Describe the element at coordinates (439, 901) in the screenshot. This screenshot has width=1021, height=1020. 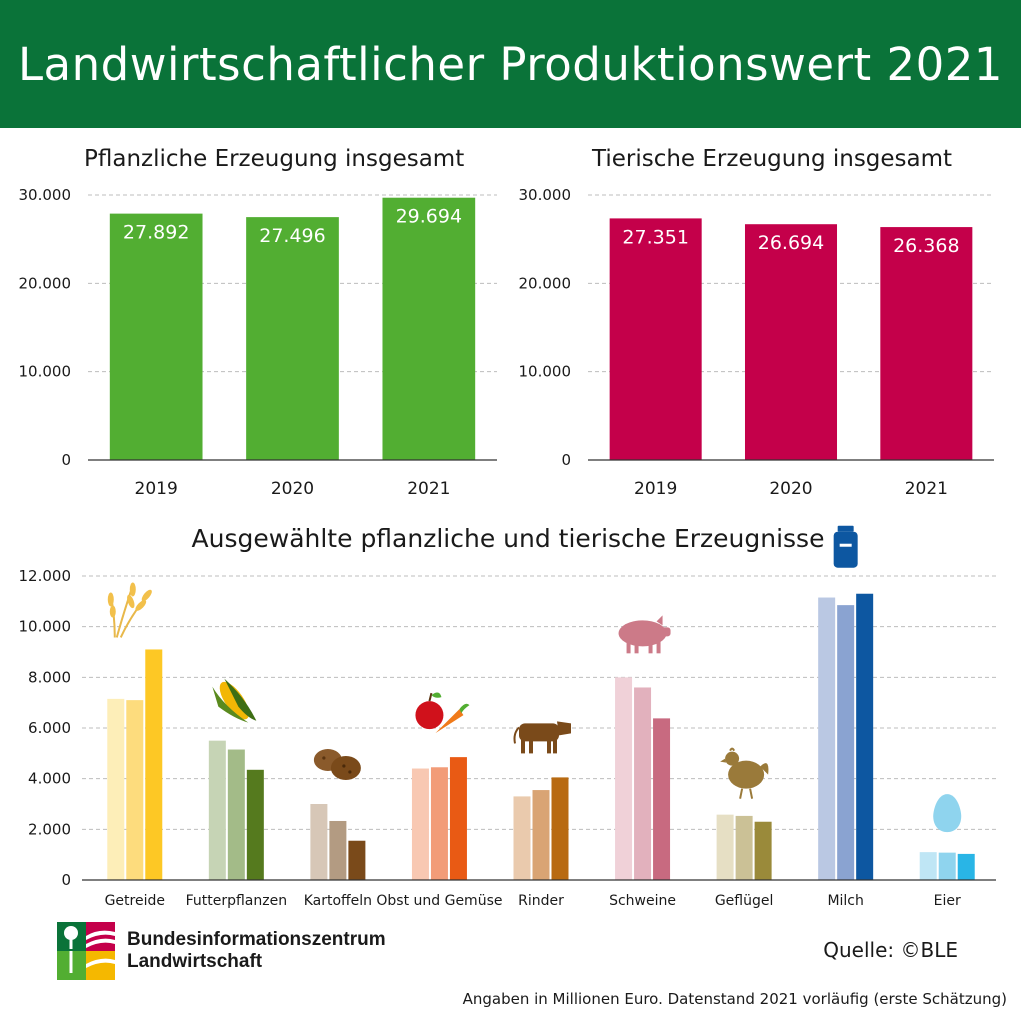
I see `category-label: Obst und Gemüse` at that location.